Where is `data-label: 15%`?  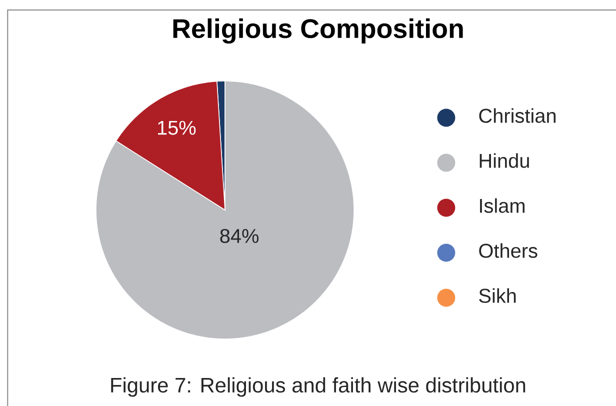
data-label: 15% is located at coordinates (177, 127).